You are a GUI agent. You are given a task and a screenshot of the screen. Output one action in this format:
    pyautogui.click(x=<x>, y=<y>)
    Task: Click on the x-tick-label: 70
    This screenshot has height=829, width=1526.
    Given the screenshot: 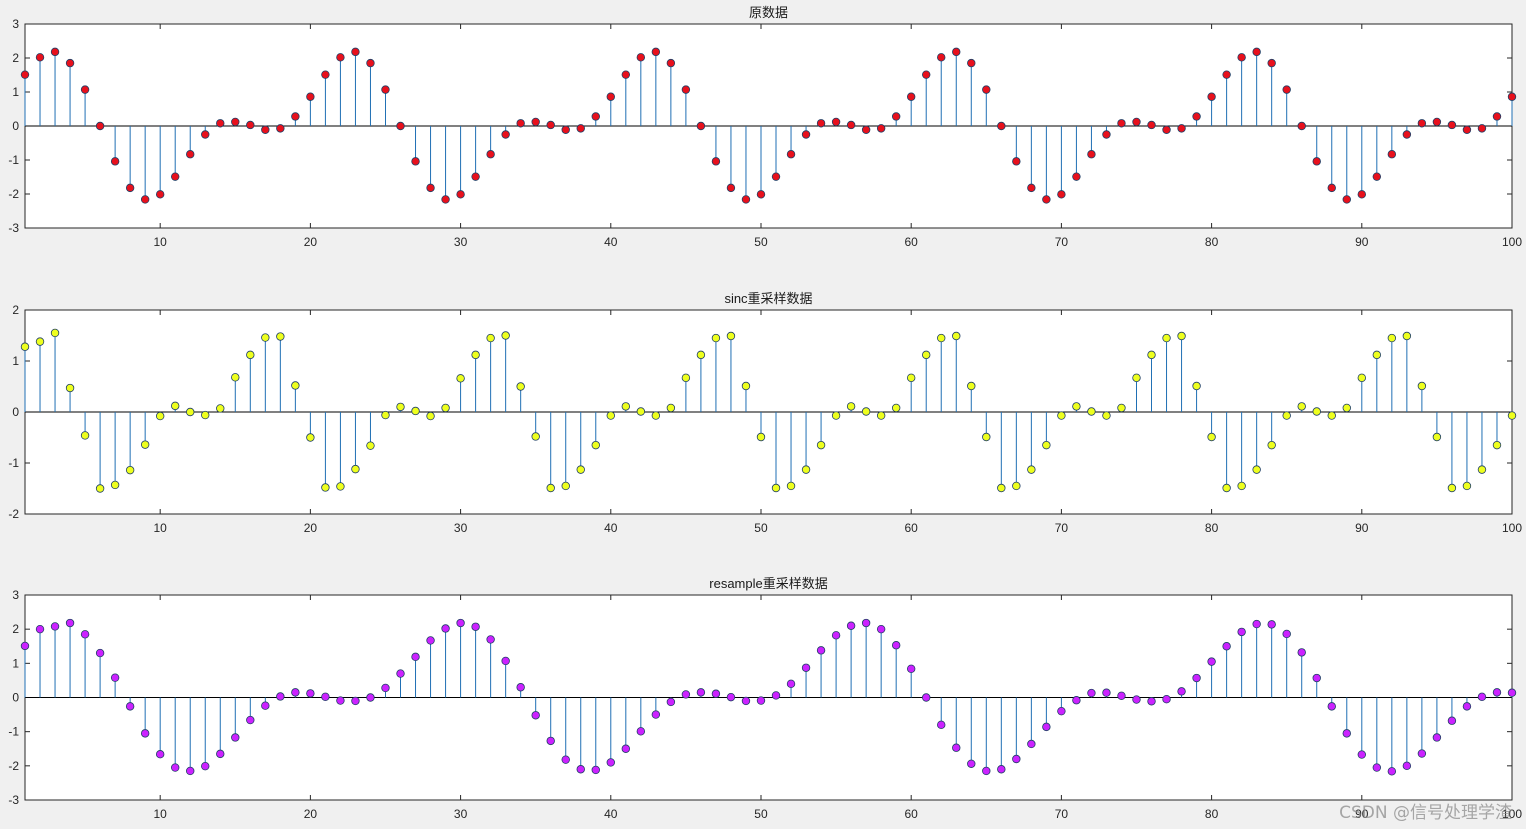 What is the action you would take?
    pyautogui.click(x=1062, y=814)
    